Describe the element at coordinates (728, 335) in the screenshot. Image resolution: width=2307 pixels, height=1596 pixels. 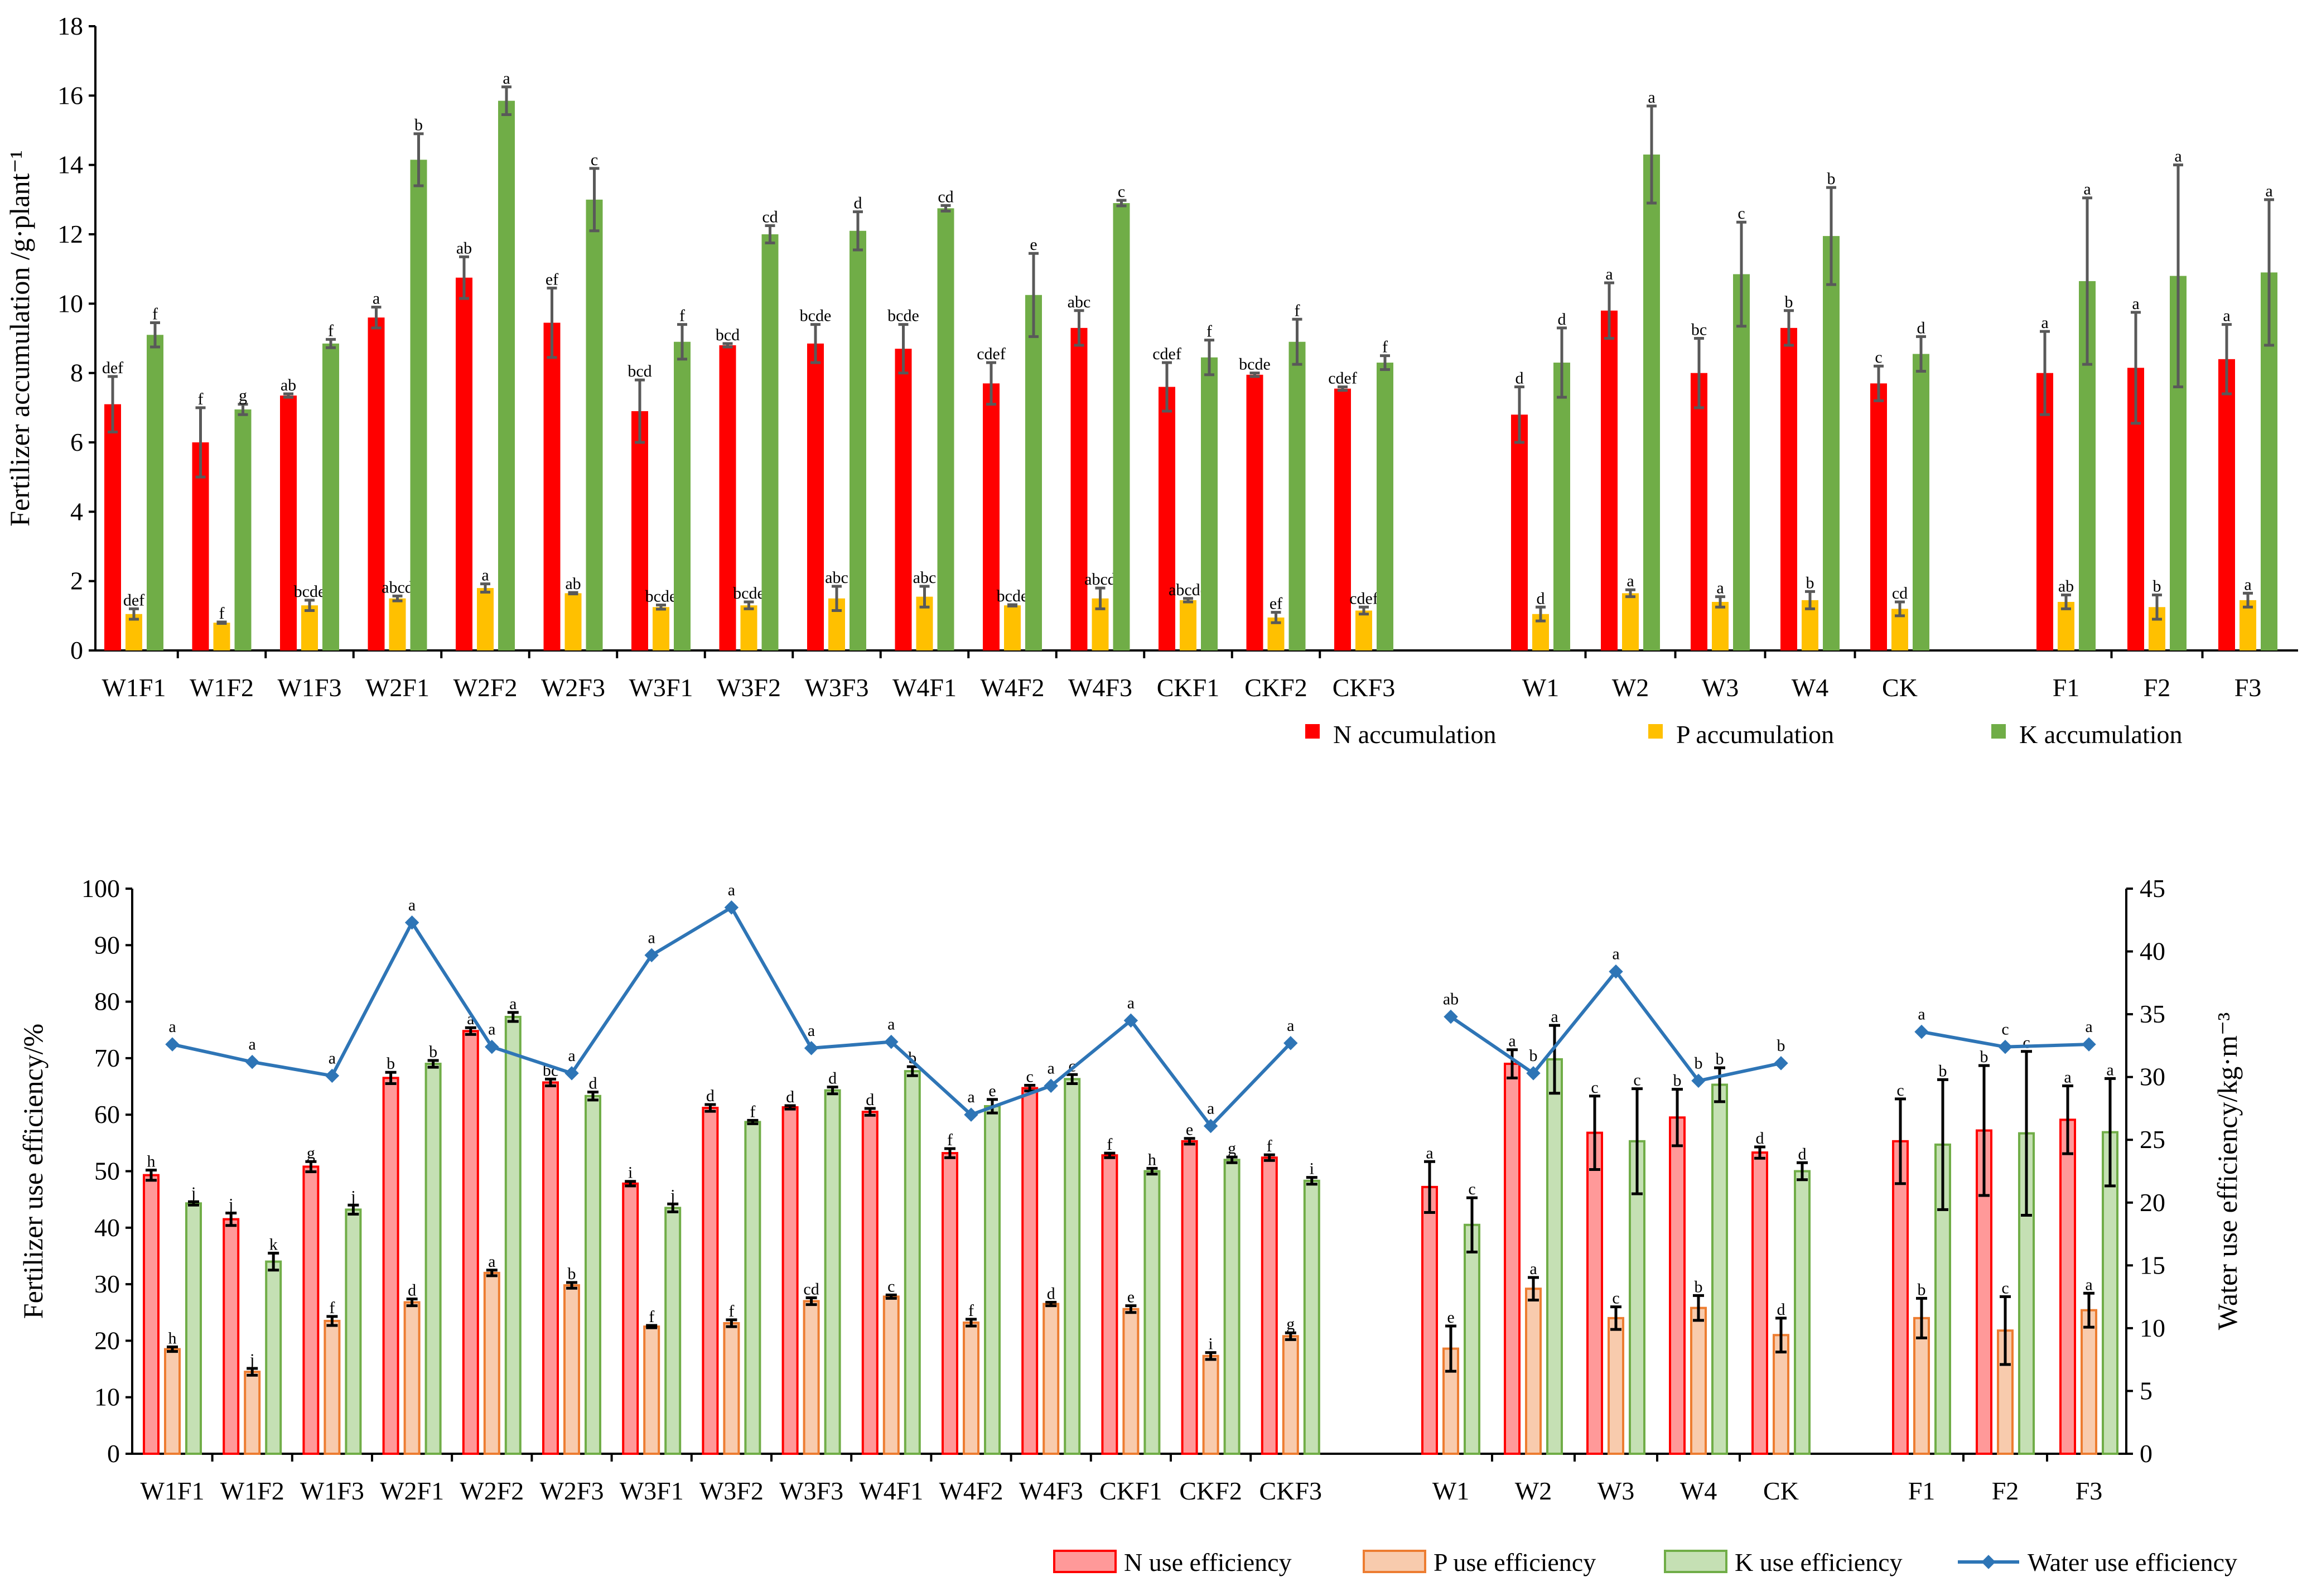
I see `significance-letter: bcd` at that location.